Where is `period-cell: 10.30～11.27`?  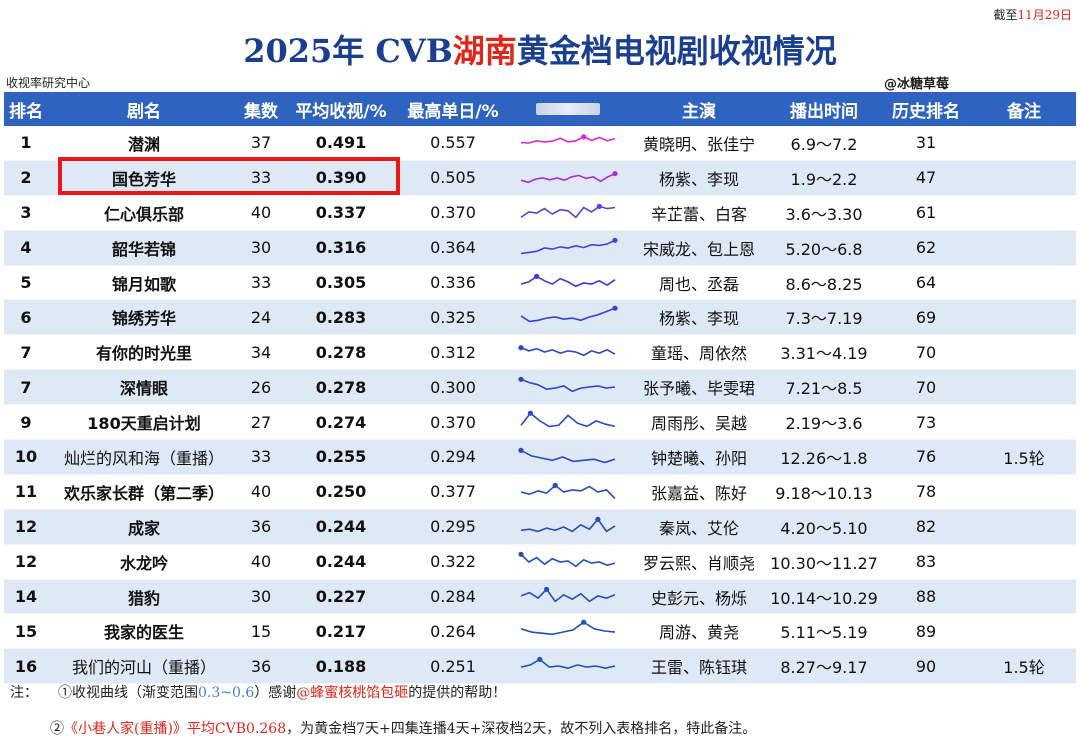
period-cell: 10.30～11.27 is located at coordinates (824, 562).